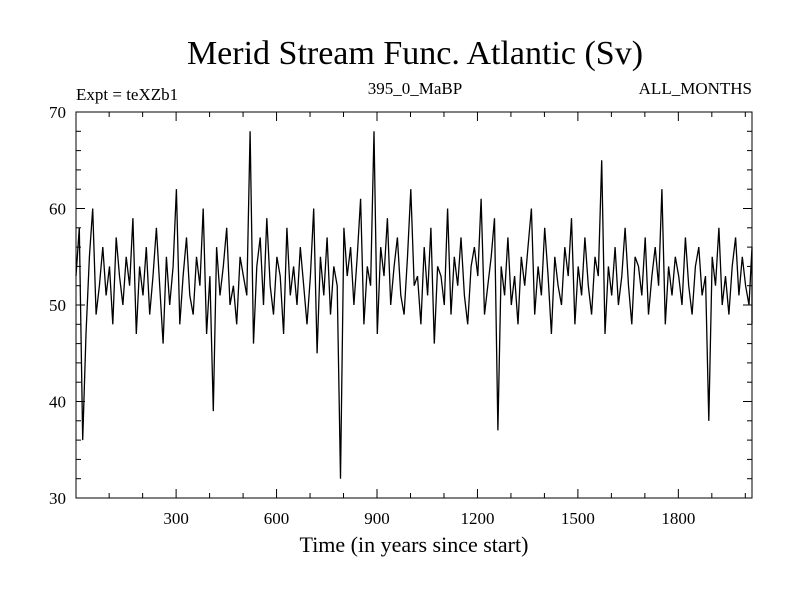 This screenshot has width=800, height=600. I want to click on y-tick-label: 30, so click(57, 498).